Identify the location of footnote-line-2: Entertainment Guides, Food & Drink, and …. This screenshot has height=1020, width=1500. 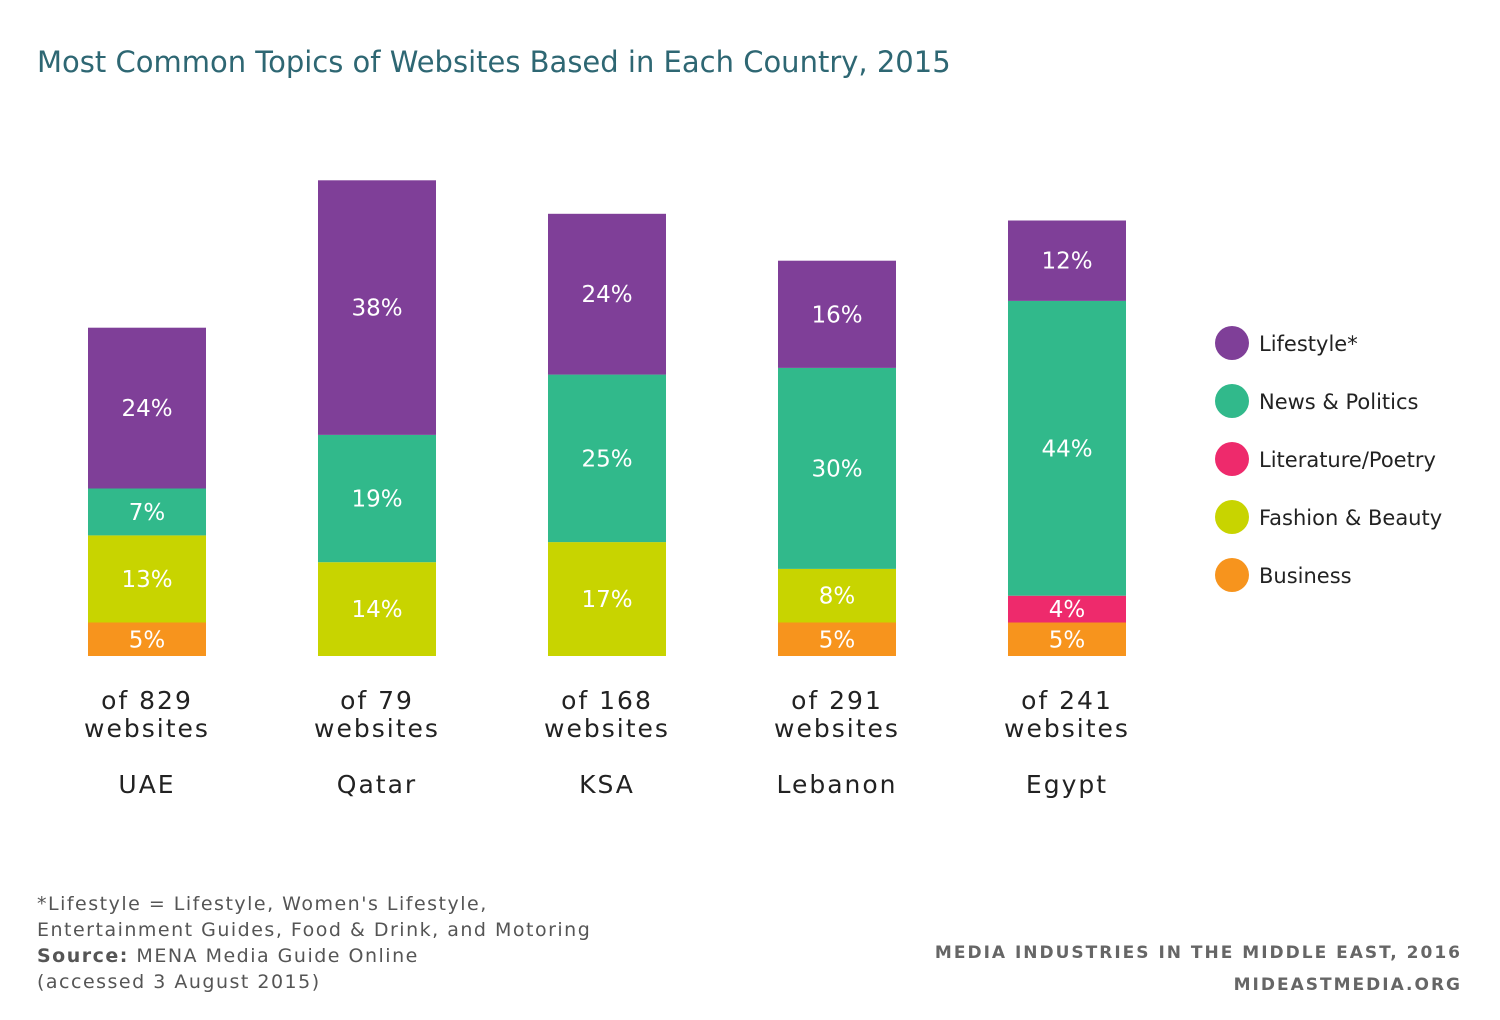
(314, 930).